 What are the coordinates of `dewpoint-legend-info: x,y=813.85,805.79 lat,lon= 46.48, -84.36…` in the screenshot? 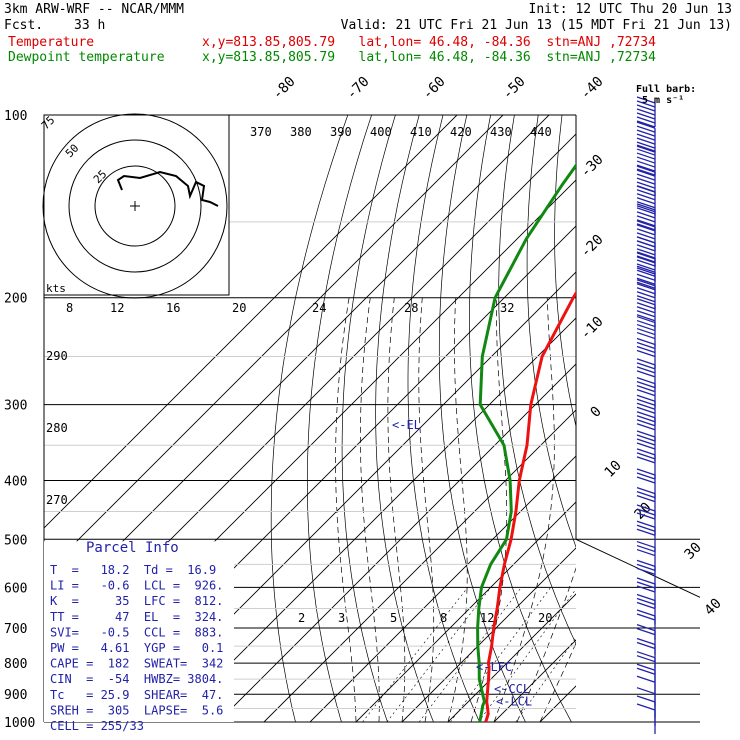 It's located at (429, 57).